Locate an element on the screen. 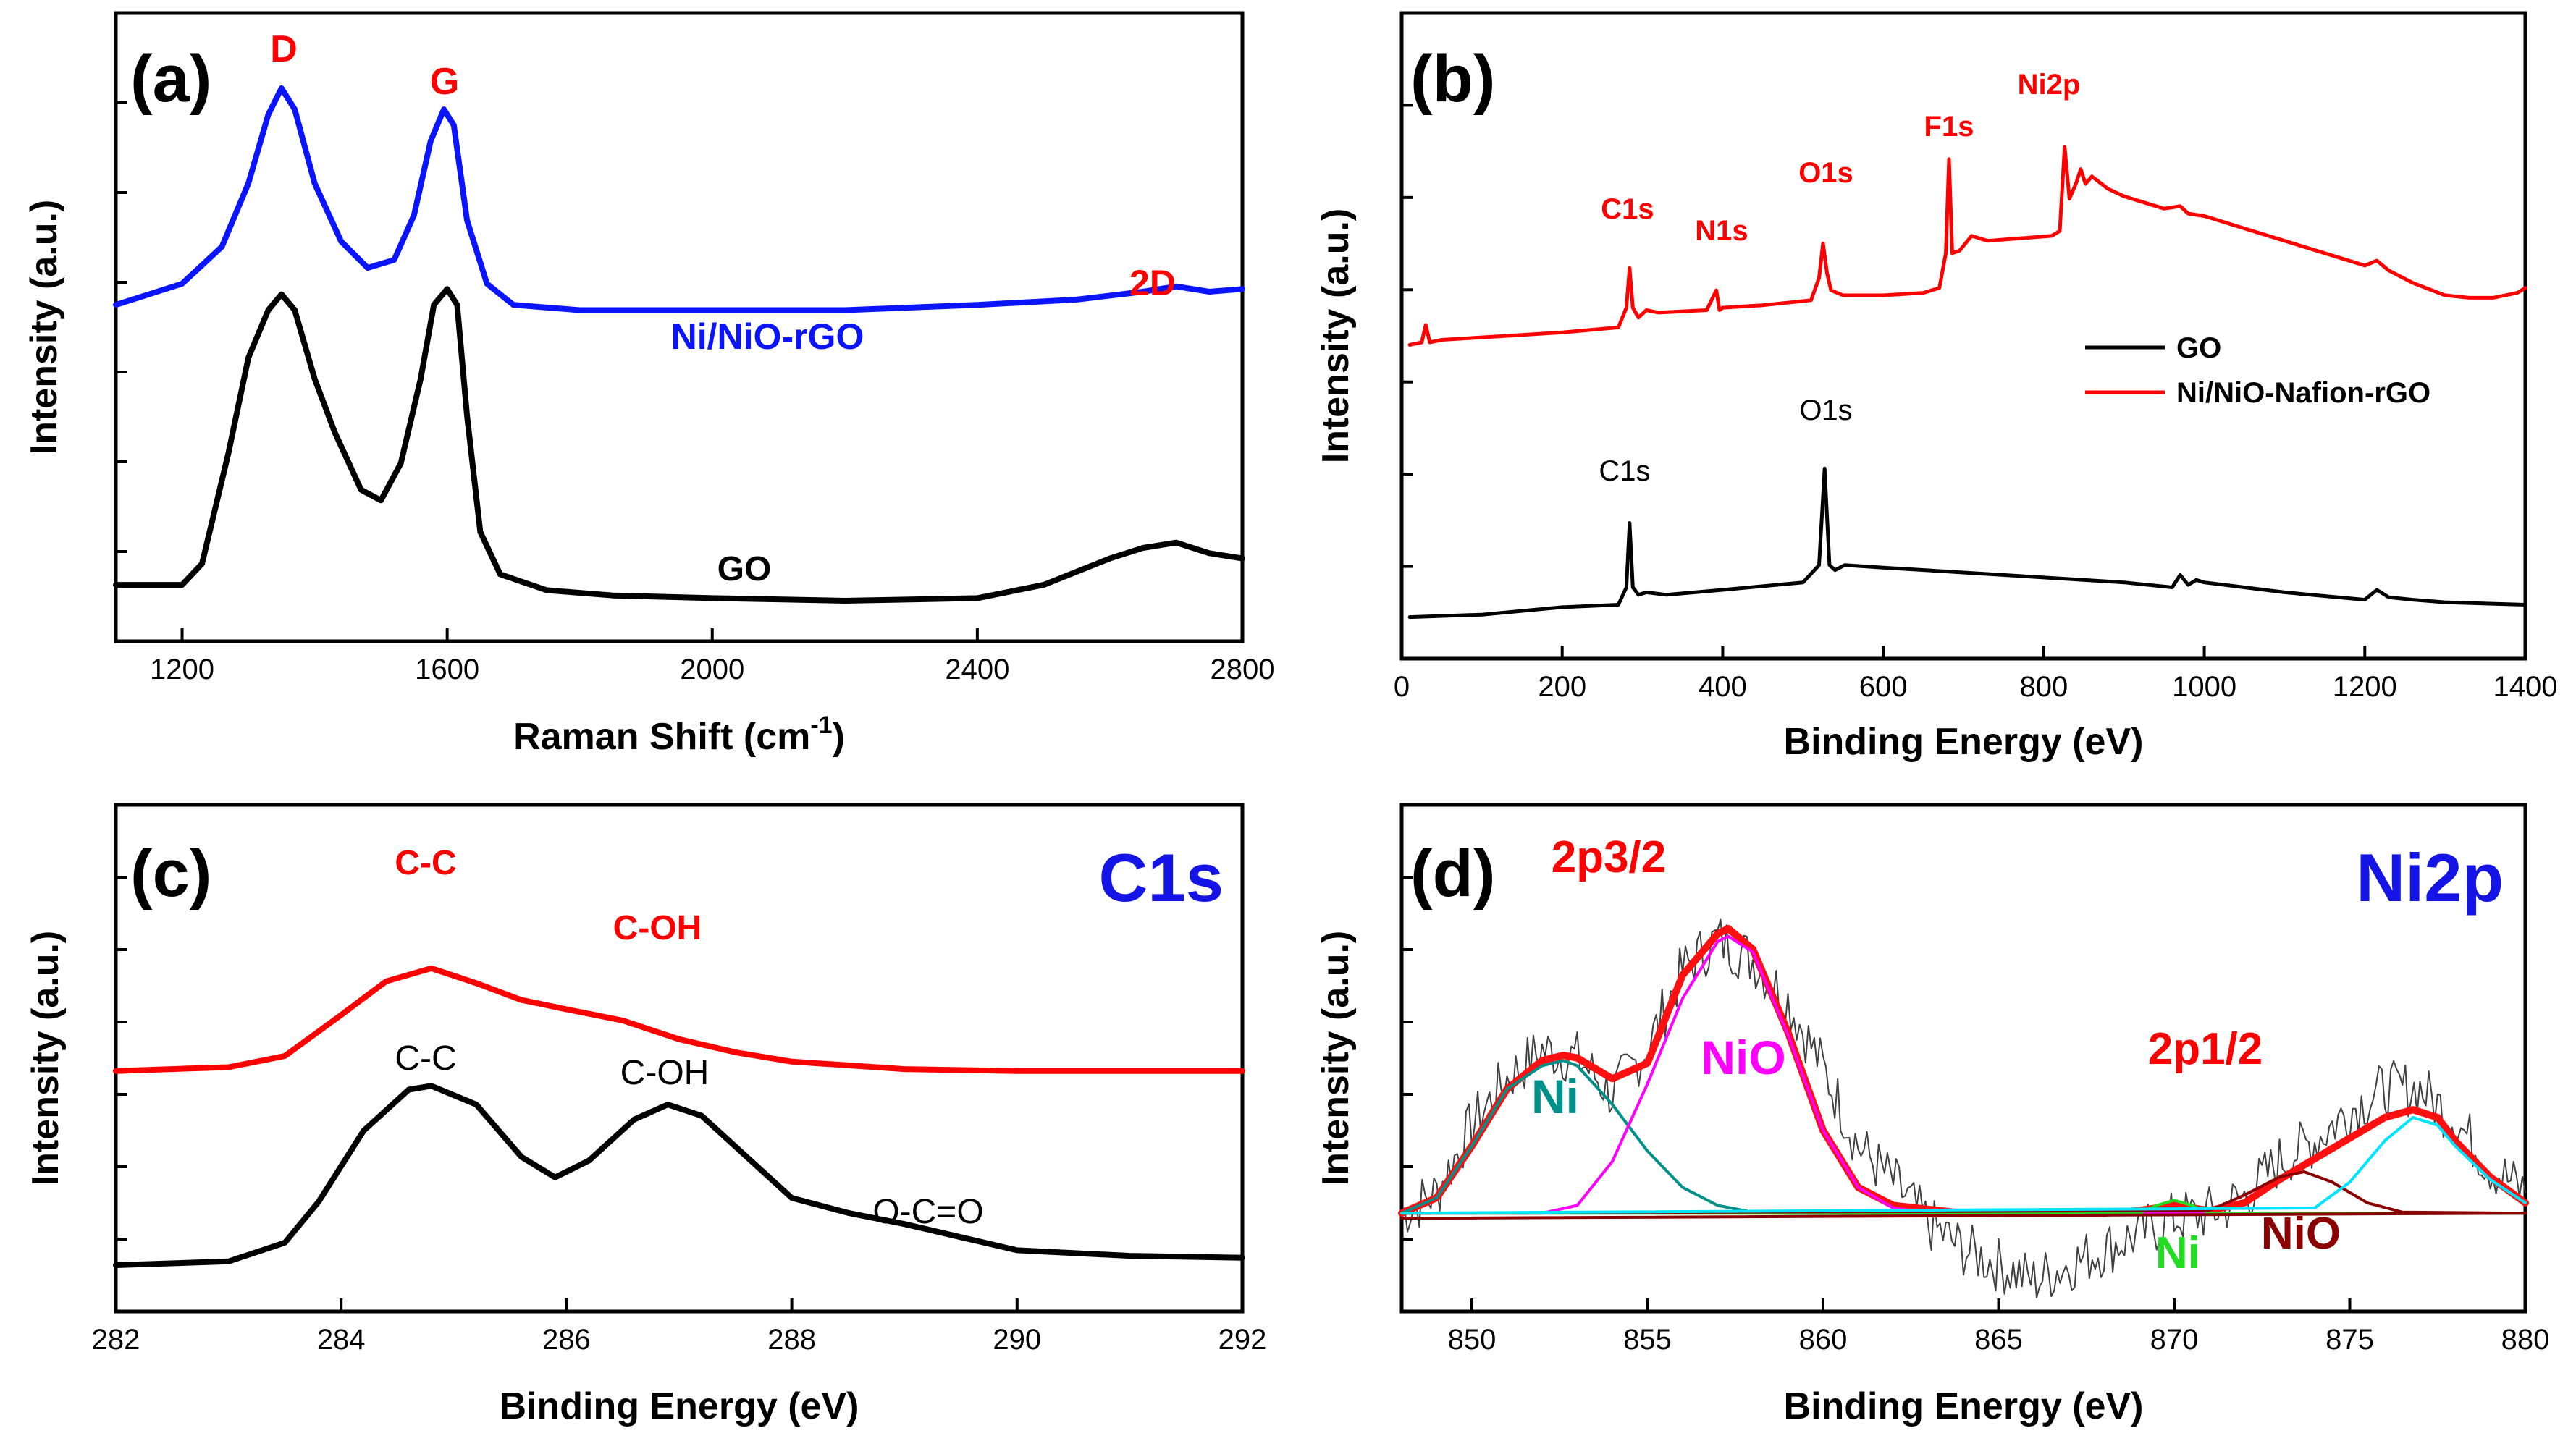  x-tick-label: 2000 is located at coordinates (712, 669).